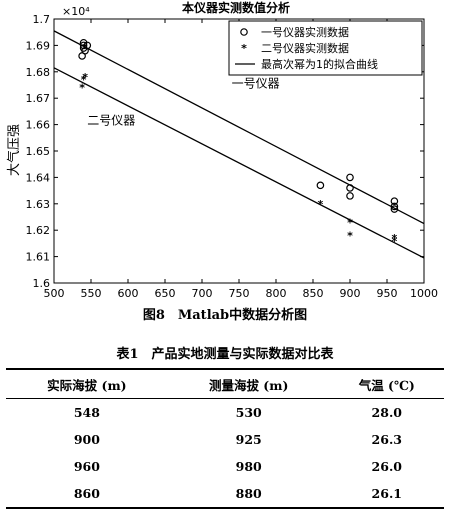  Describe the element at coordinates (165, 293) in the screenshot. I see `x-tick-label: 650` at that location.